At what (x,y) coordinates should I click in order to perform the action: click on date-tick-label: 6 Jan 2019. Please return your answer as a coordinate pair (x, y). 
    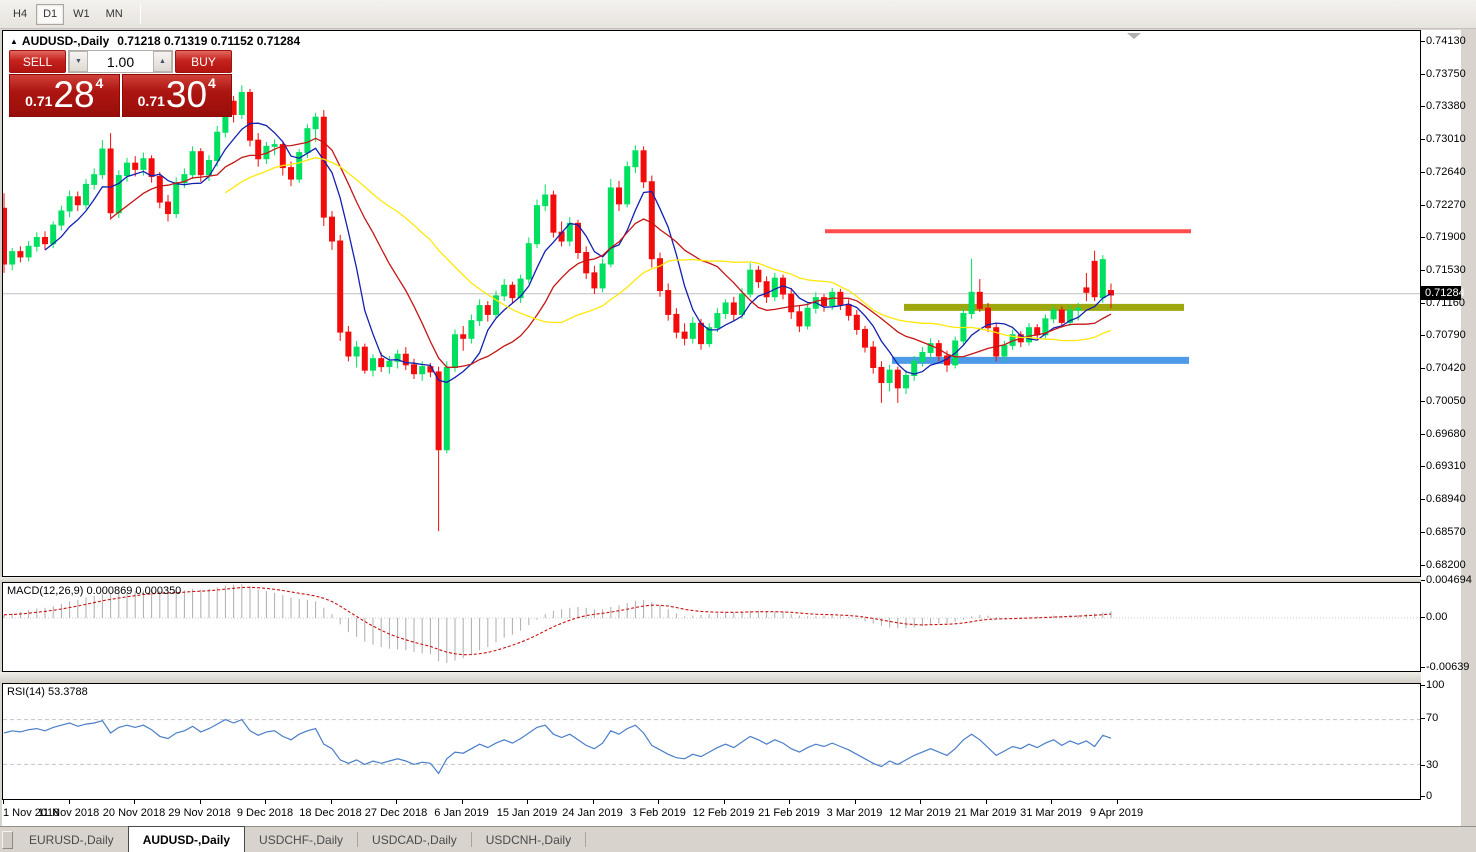
    Looking at the image, I should click on (461, 813).